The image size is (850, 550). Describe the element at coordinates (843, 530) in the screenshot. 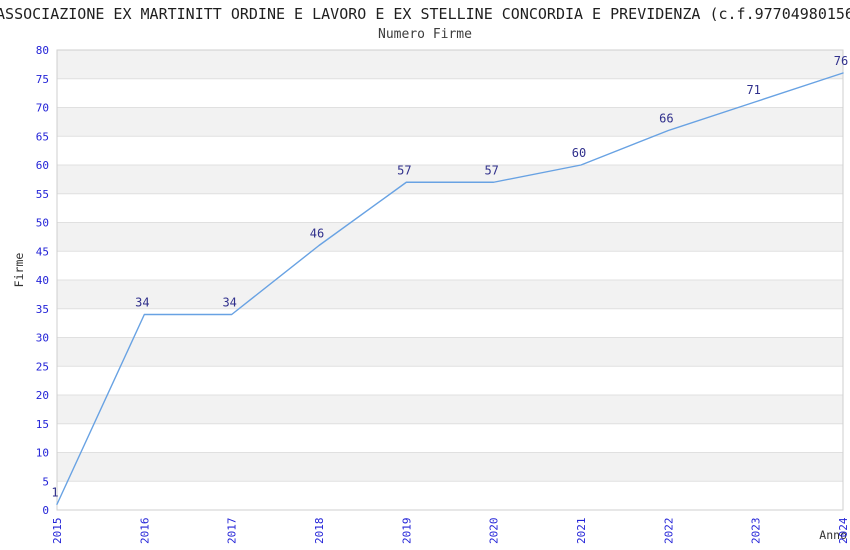

I see `svg-text: 2024` at that location.